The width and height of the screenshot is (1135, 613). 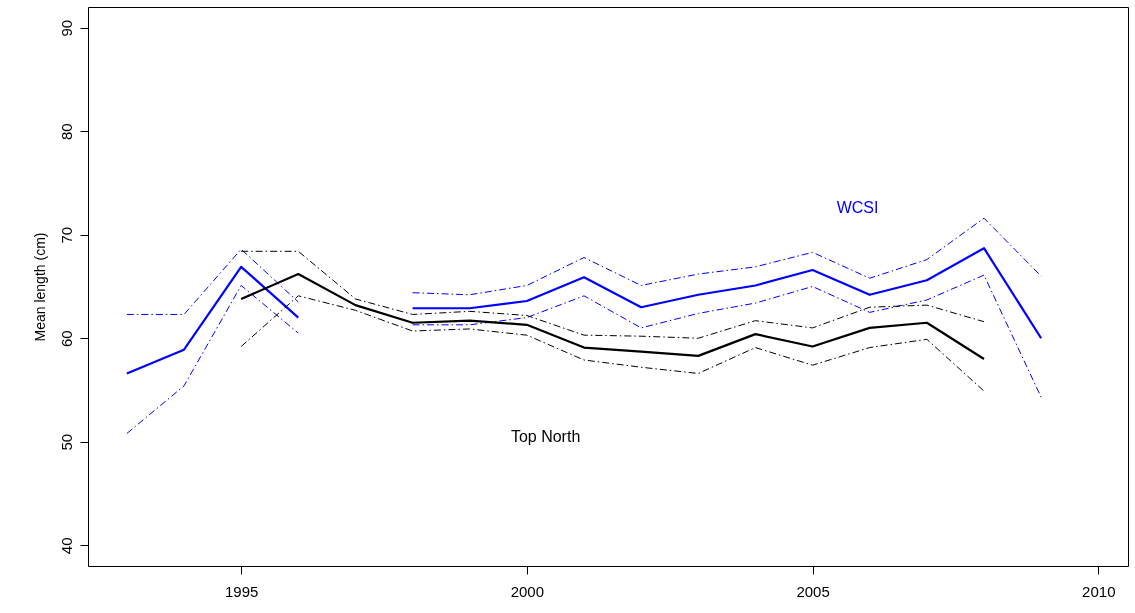 What do you see at coordinates (857, 208) in the screenshot?
I see `text: WCSI` at bounding box center [857, 208].